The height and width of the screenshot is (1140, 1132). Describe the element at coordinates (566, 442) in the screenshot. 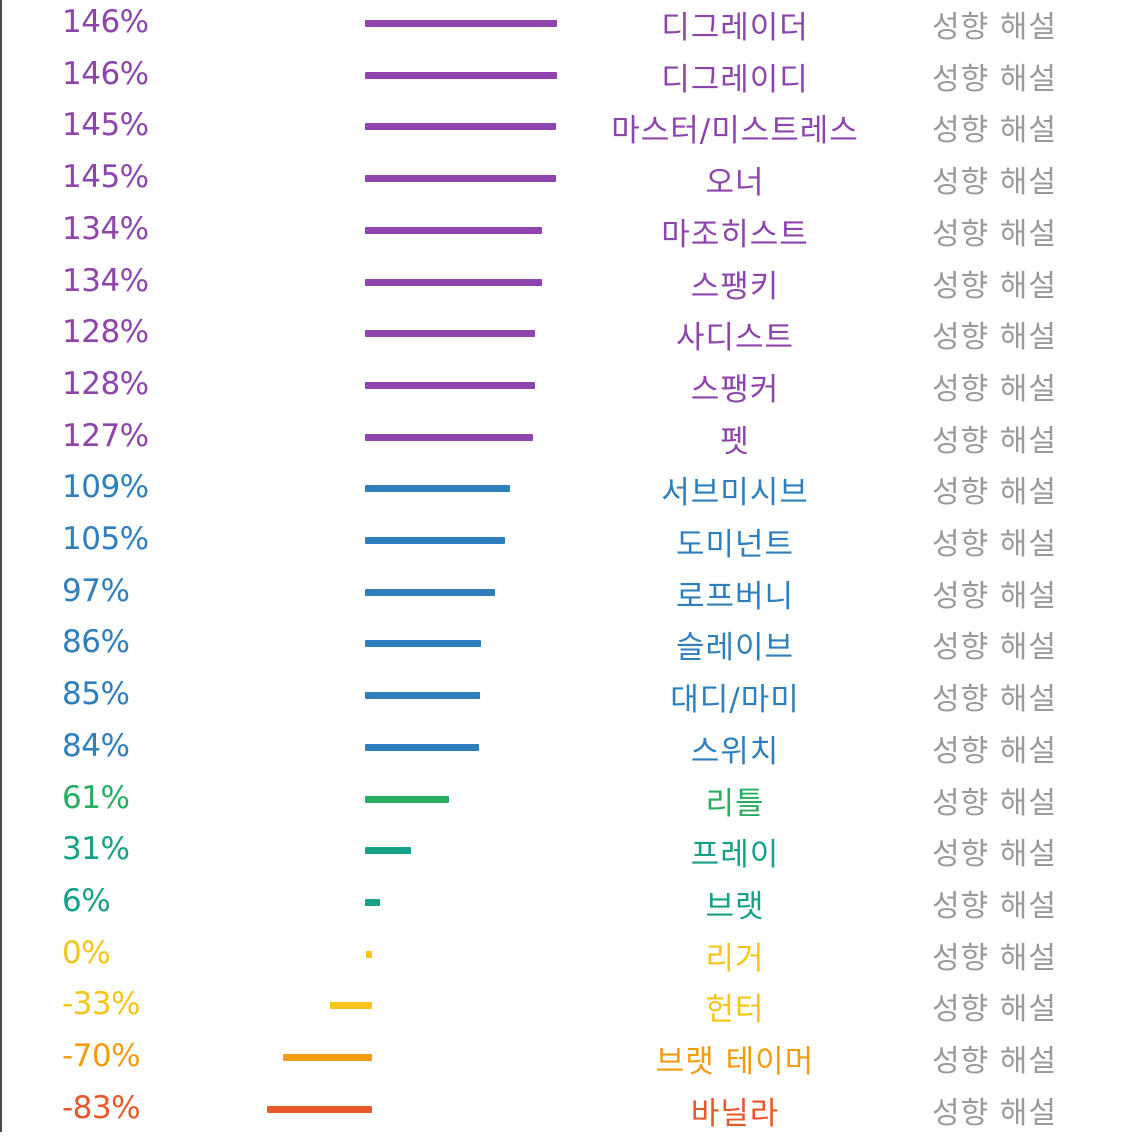

I see `result-row: 127% 펫 성향 해설` at that location.